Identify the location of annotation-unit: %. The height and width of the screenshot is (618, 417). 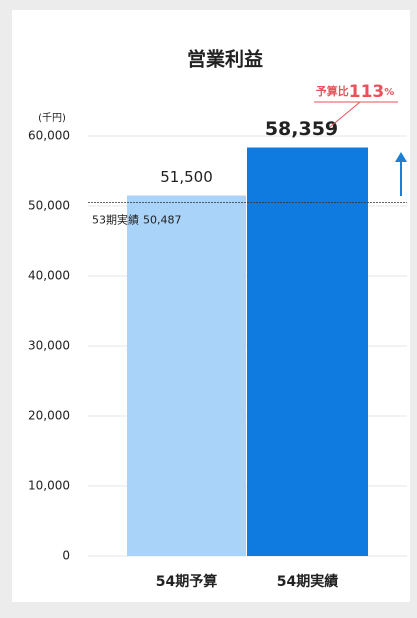
(389, 92).